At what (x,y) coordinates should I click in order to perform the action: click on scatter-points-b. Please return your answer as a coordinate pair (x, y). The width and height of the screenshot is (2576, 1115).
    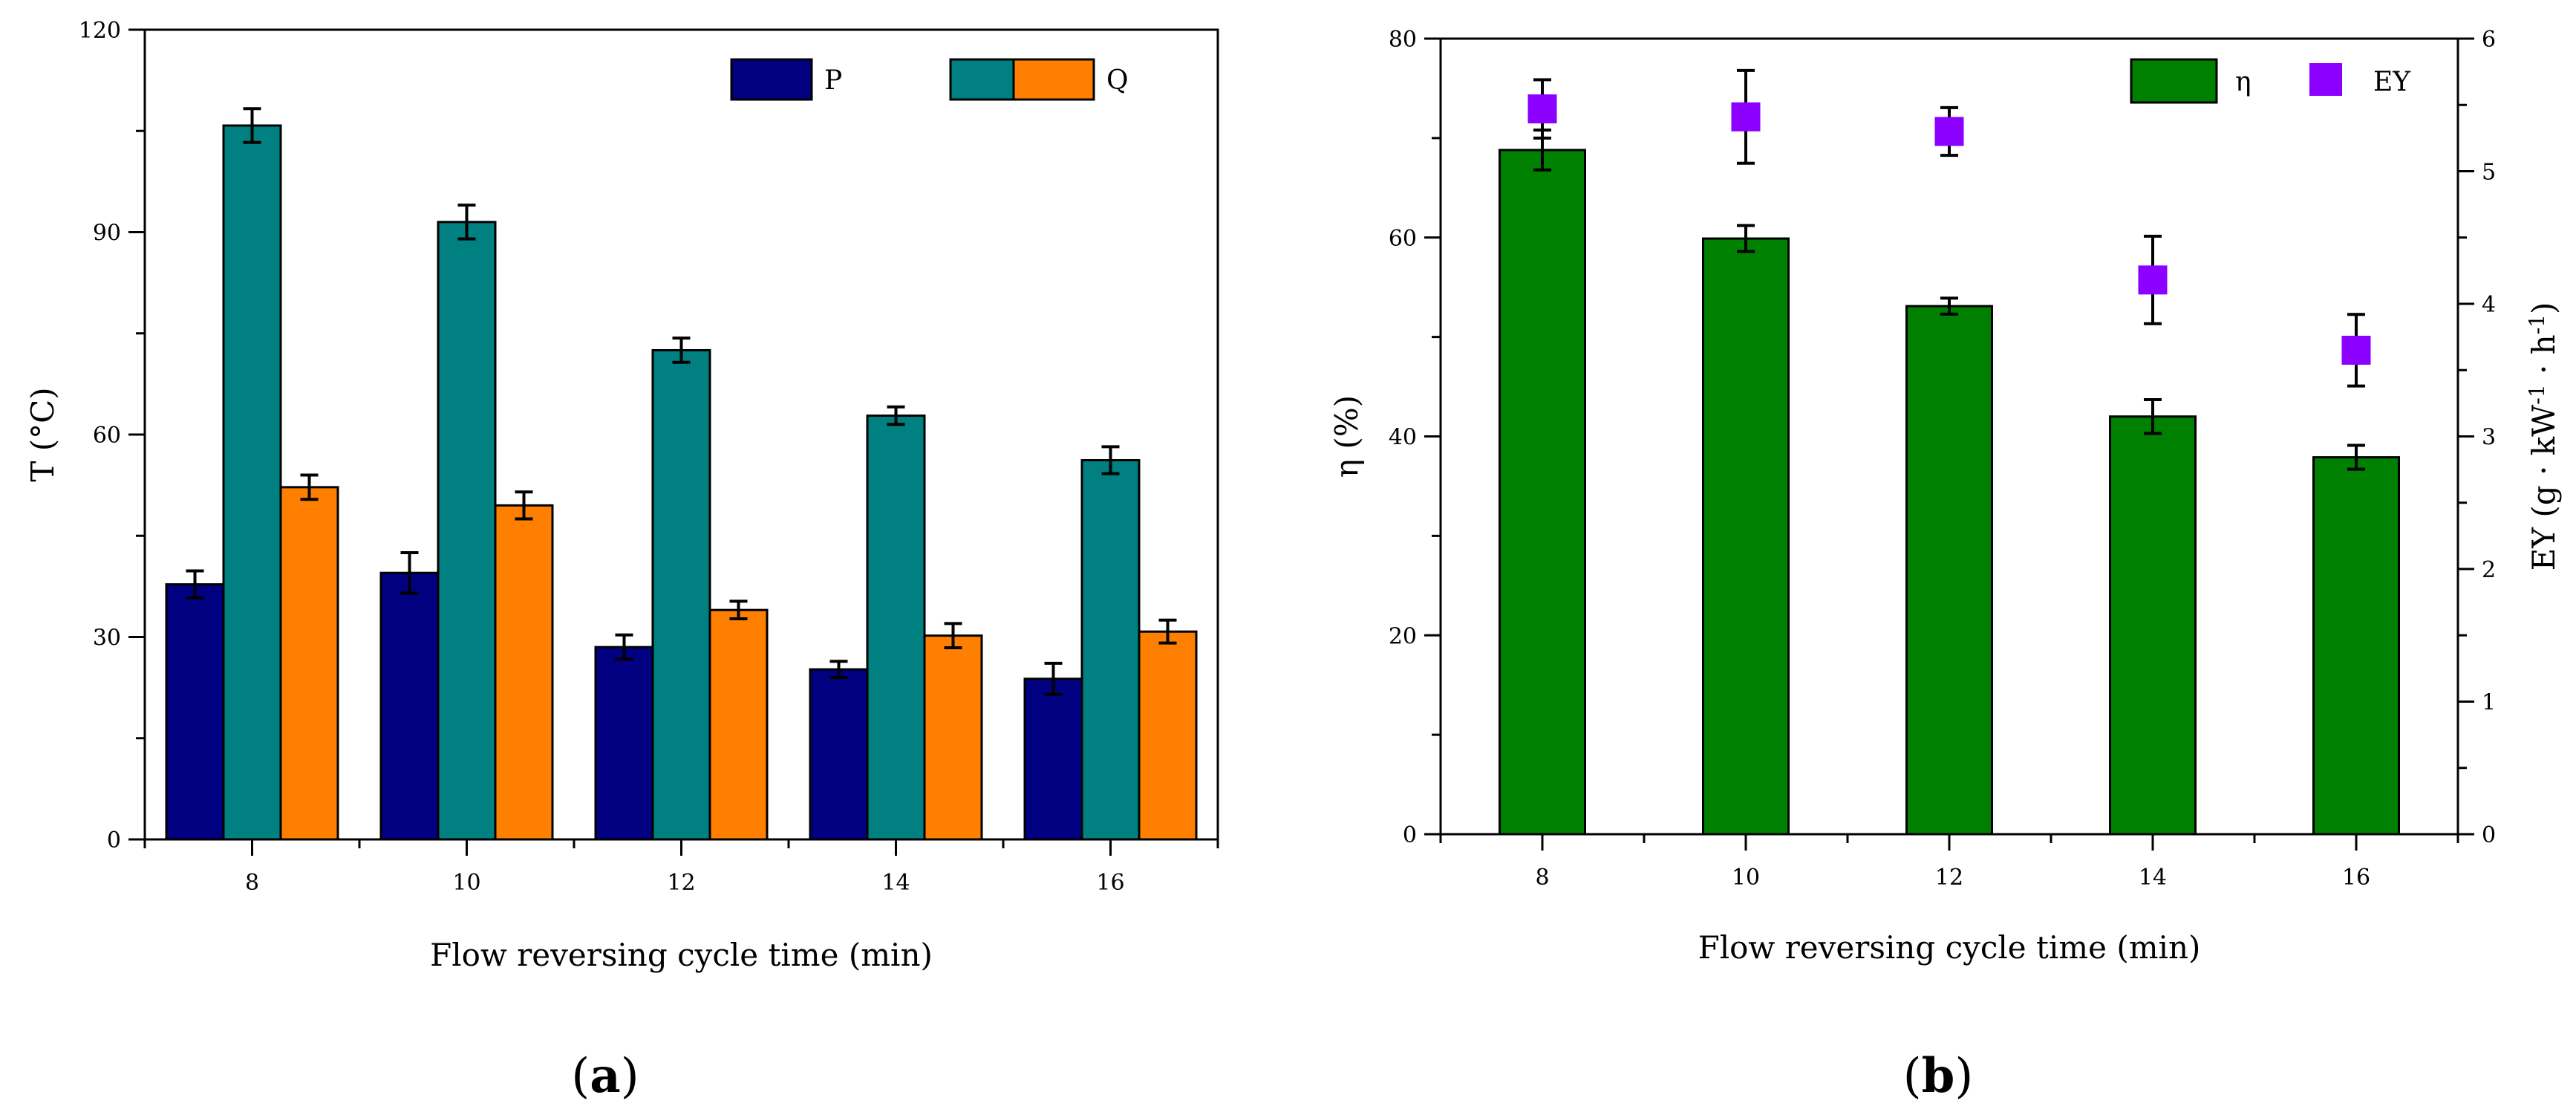
    Looking at the image, I should click on (1949, 229).